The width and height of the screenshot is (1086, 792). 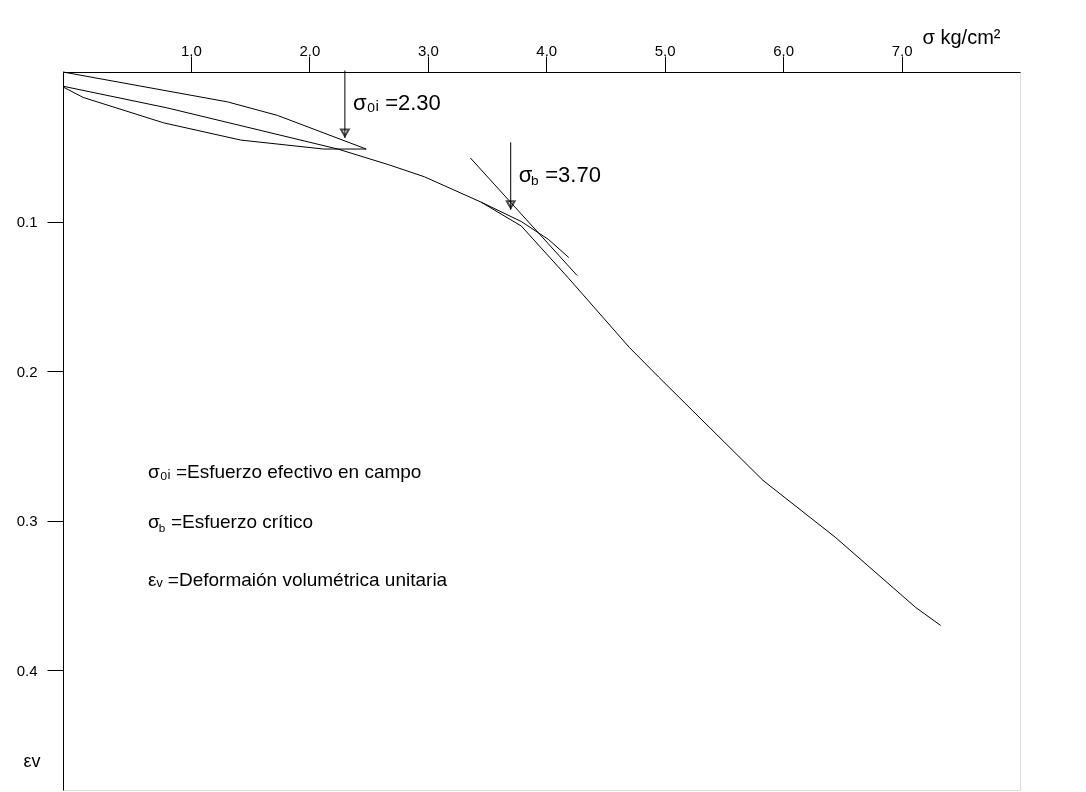 I want to click on x-tick-label: 3.0, so click(x=428, y=50).